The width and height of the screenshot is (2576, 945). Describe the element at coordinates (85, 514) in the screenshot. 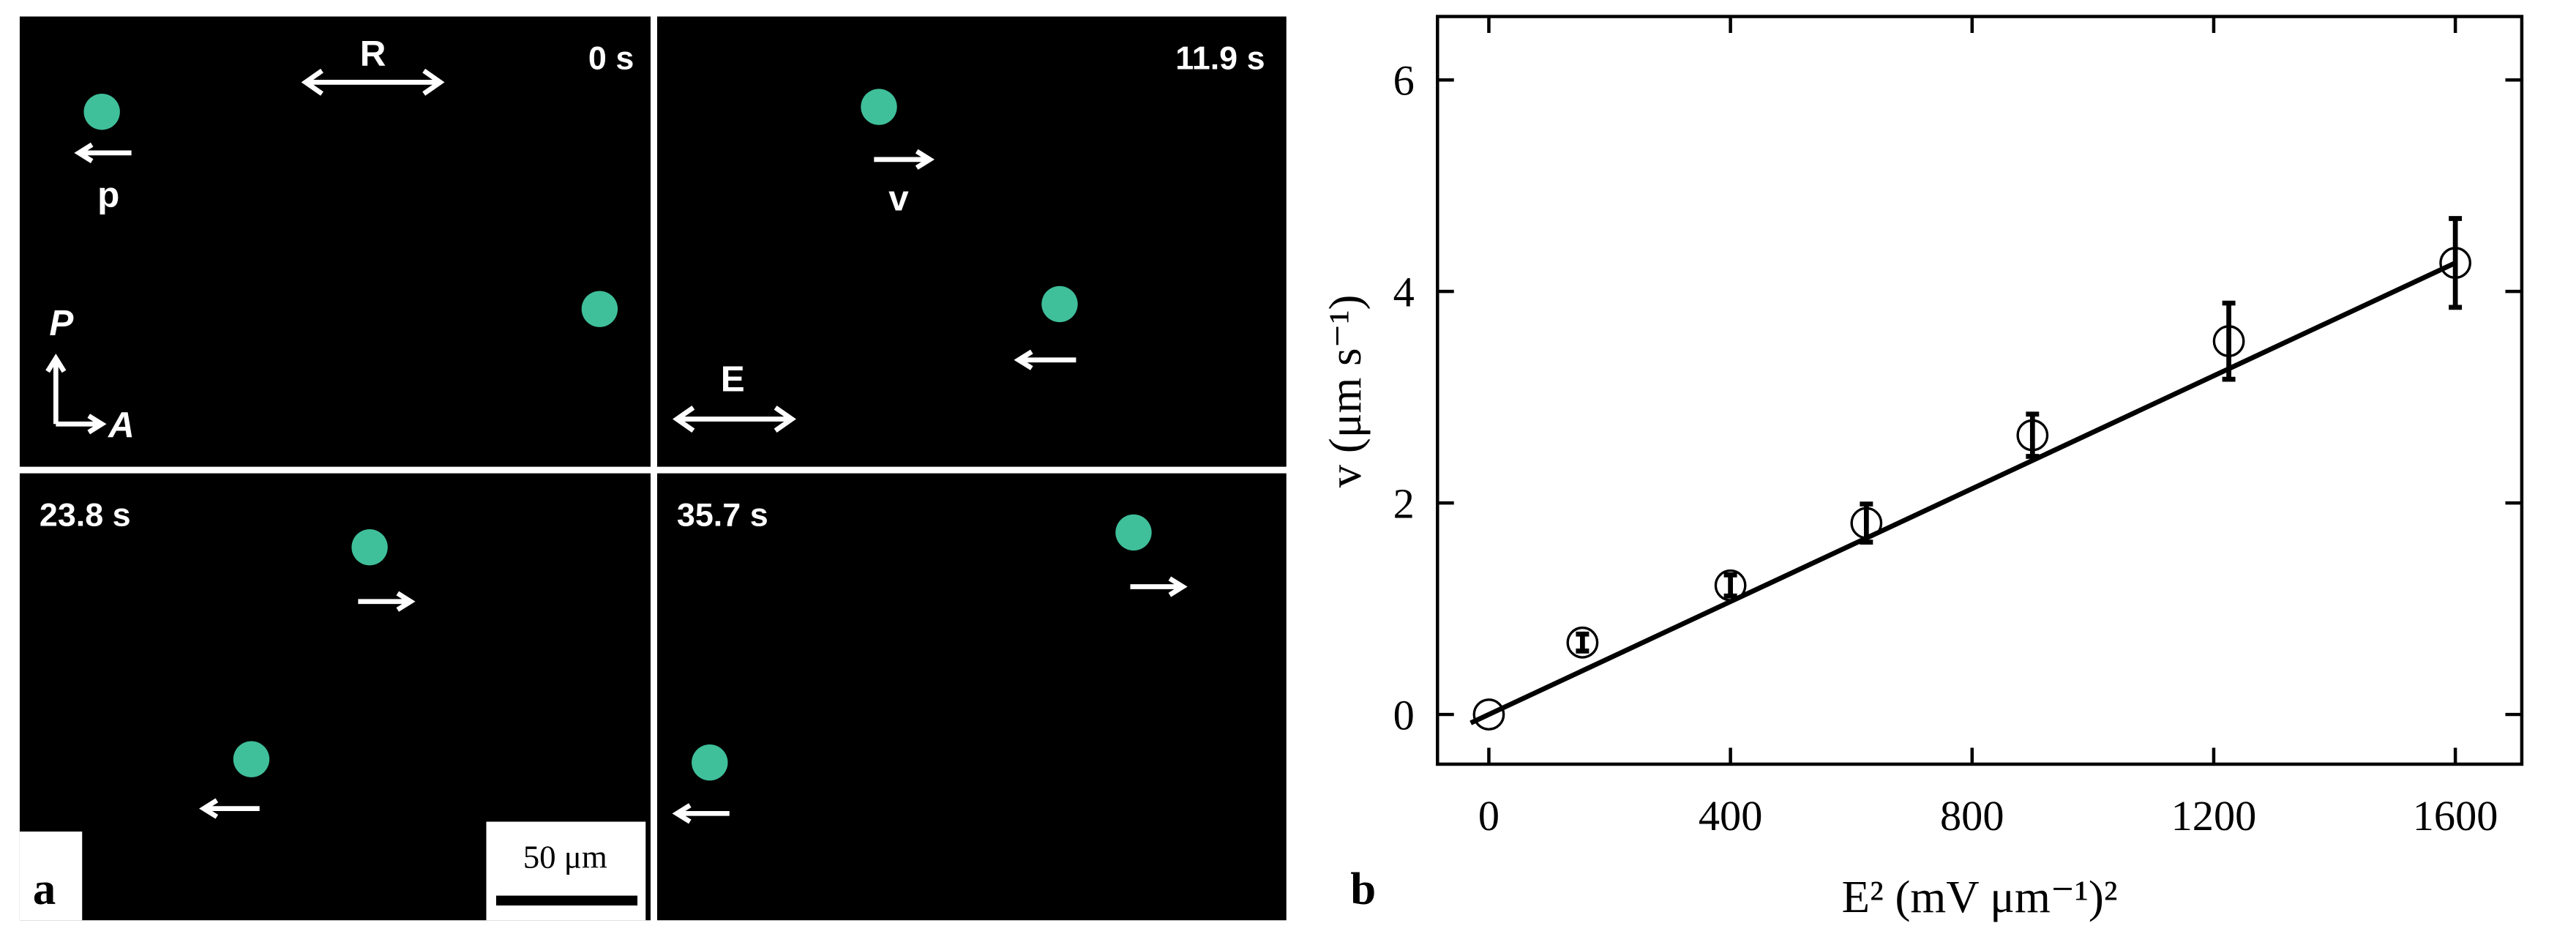

I see `frame-time: 23.8 s` at that location.